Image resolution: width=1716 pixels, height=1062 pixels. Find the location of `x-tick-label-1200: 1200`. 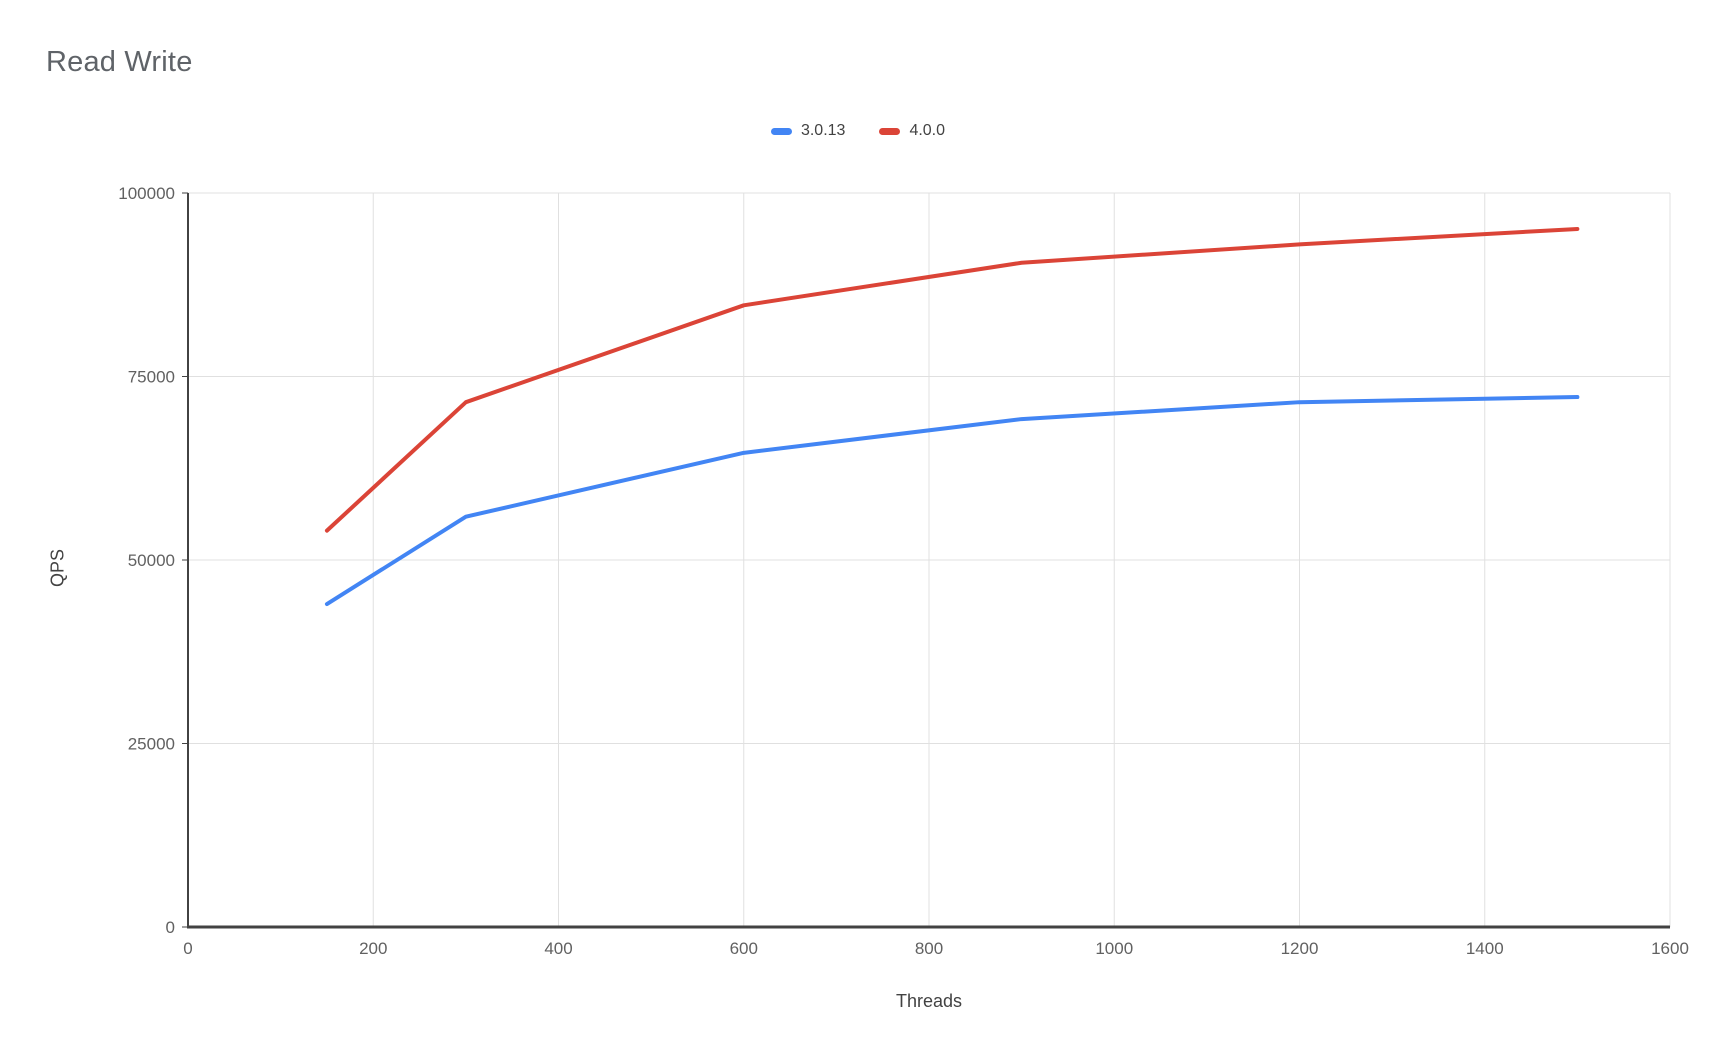

x-tick-label-1200: 1200 is located at coordinates (1300, 948).